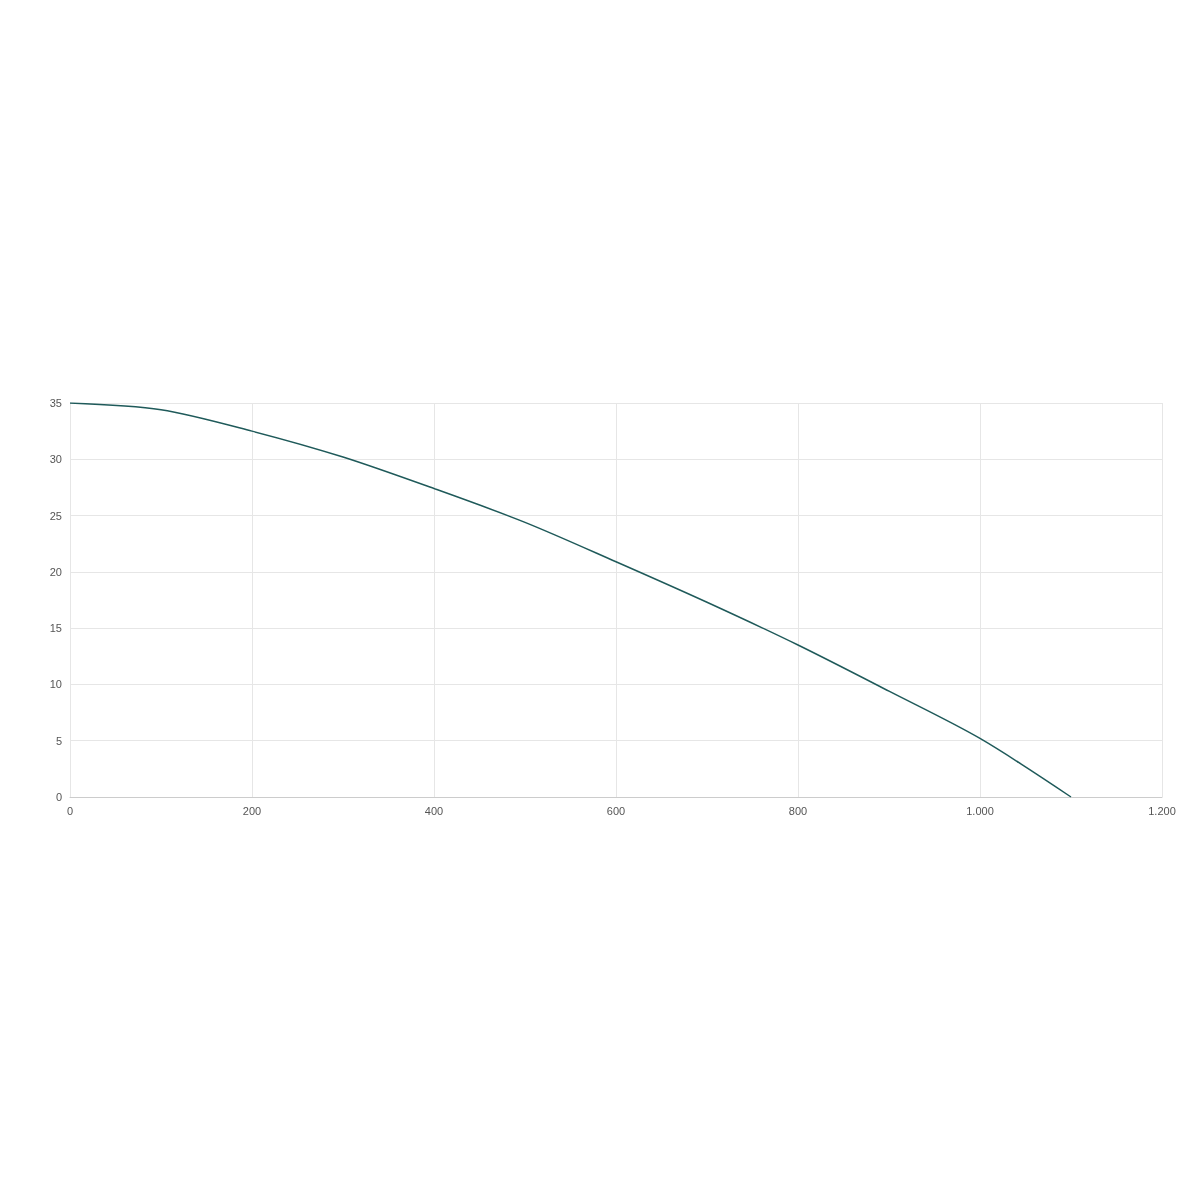 This screenshot has width=1200, height=1200. I want to click on x-tick-label: 400, so click(434, 810).